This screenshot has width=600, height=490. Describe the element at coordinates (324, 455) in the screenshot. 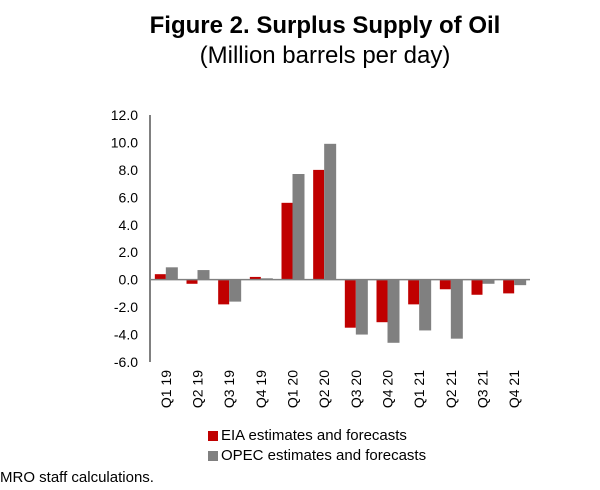

I see `legend-label-opec: OPEC estimates and forecasts` at that location.